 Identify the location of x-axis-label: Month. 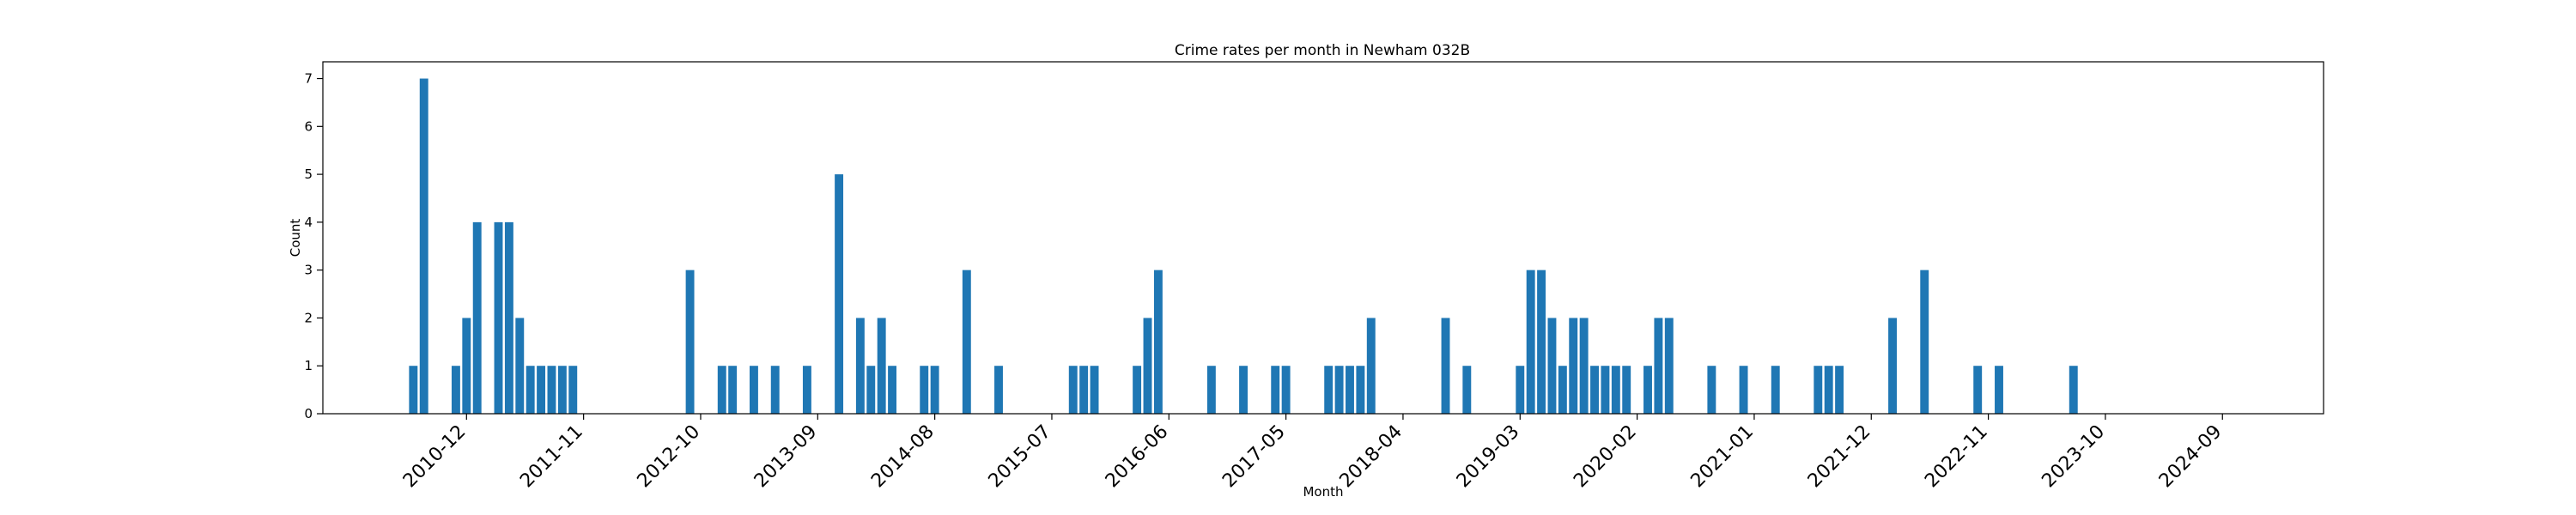
(1323, 492).